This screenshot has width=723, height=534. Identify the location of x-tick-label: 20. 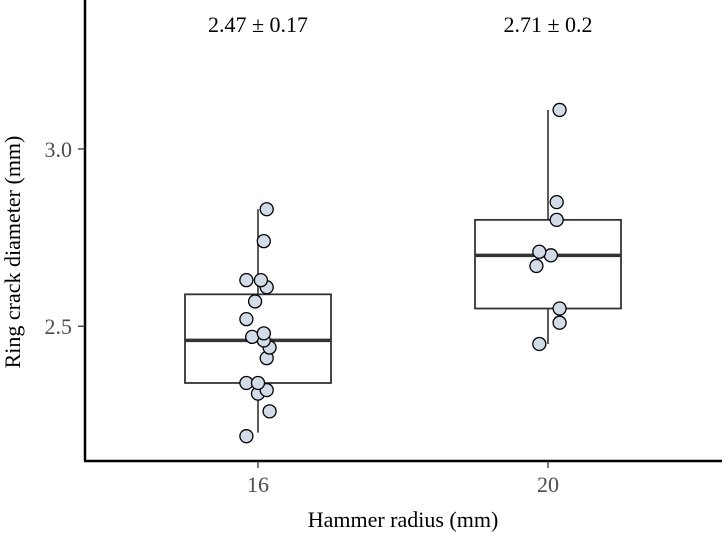
(548, 484).